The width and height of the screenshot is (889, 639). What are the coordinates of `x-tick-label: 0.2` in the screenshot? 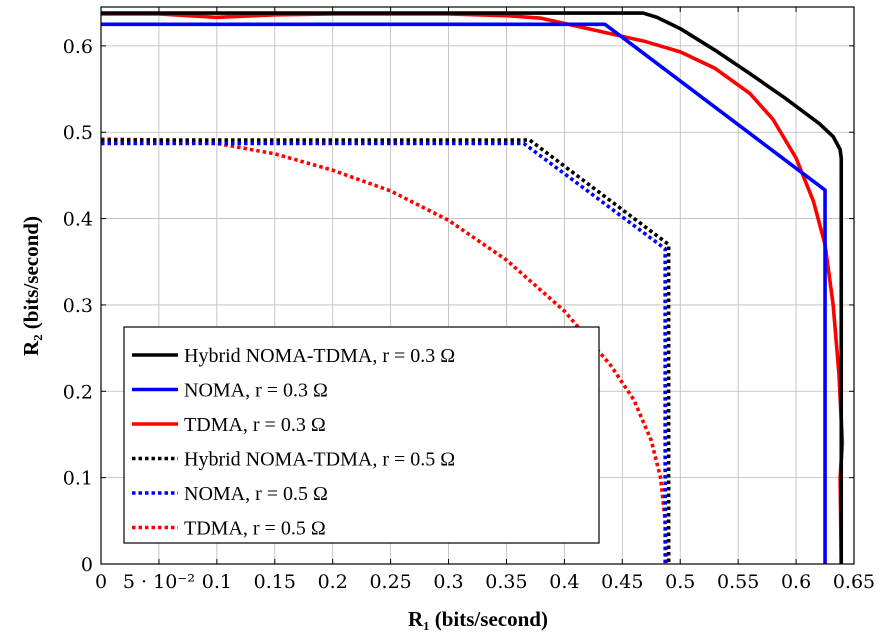 It's located at (333, 582).